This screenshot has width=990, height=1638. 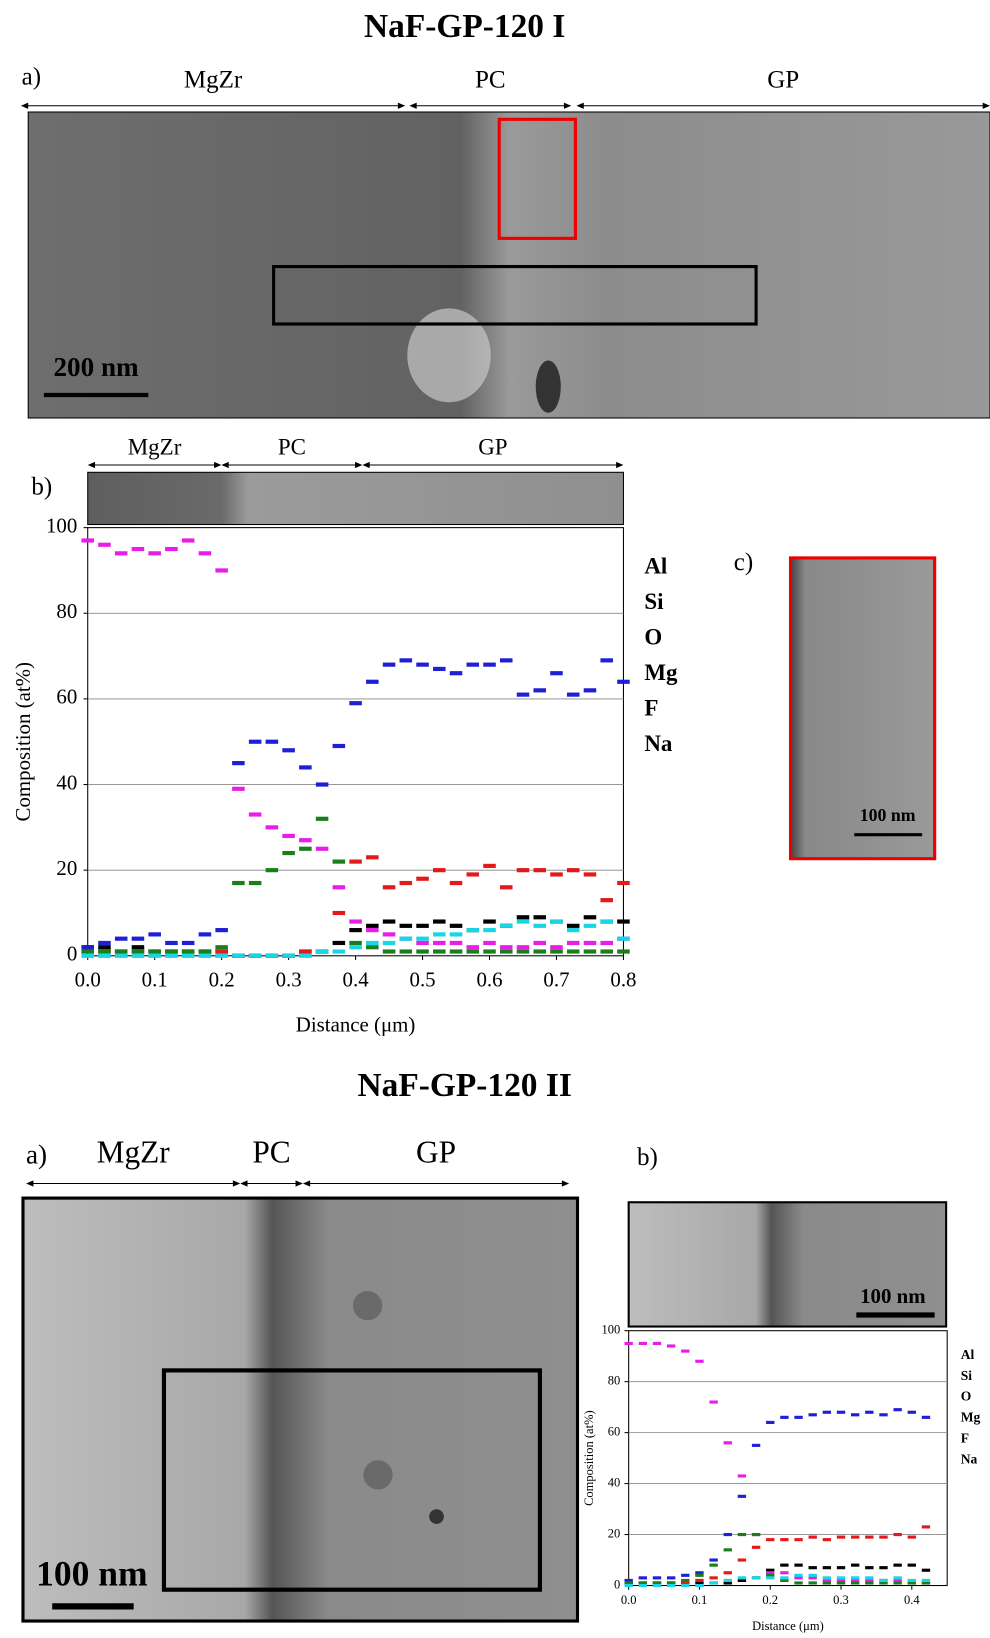 What do you see at coordinates (966, 1396) in the screenshot?
I see `legend-entry: O` at bounding box center [966, 1396].